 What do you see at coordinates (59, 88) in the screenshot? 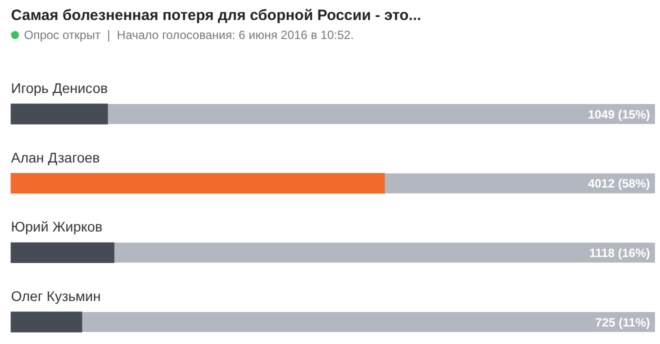
I see `y-tick-label: Игорь Денисов` at bounding box center [59, 88].